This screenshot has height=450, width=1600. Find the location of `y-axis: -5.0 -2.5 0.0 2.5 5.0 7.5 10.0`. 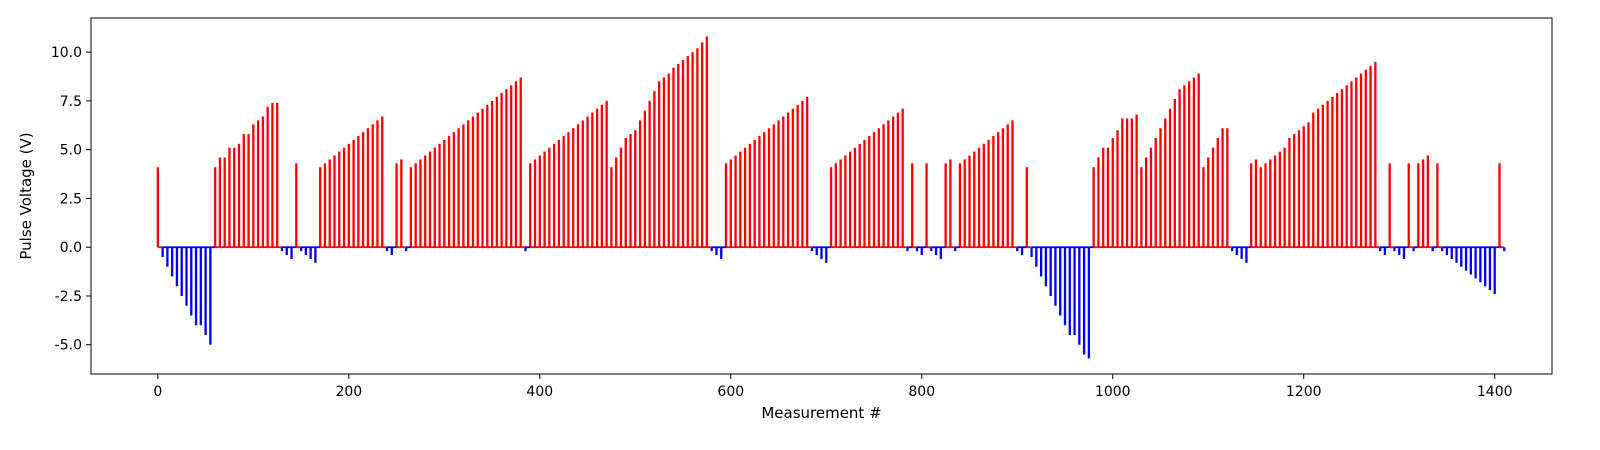

y-axis: -5.0 -2.5 0.0 2.5 5.0 7.5 10.0 is located at coordinates (71, 199).